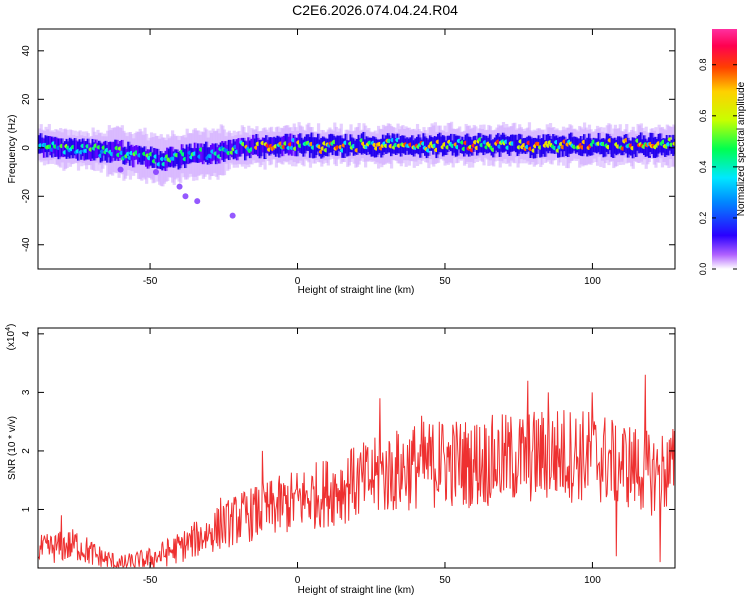 Image resolution: width=750 pixels, height=600 pixels. What do you see at coordinates (150, 580) in the screenshot?
I see `snr-x-tick-label: -50` at bounding box center [150, 580].